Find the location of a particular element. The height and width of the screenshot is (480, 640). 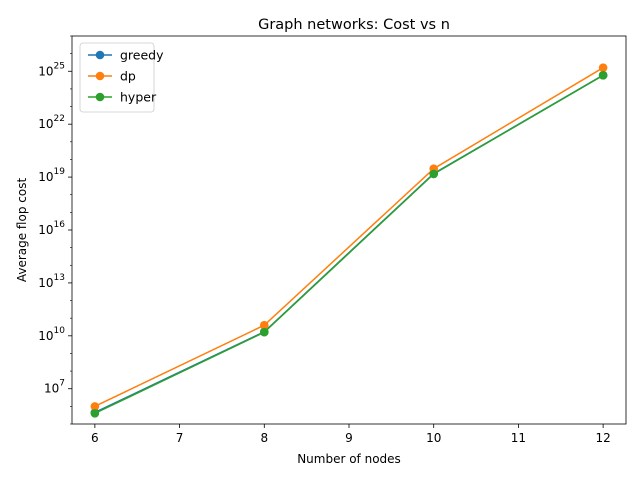

y-axis-ticks: 107 1010 1013 1016 1019 1022 1025 is located at coordinates (55, 230).